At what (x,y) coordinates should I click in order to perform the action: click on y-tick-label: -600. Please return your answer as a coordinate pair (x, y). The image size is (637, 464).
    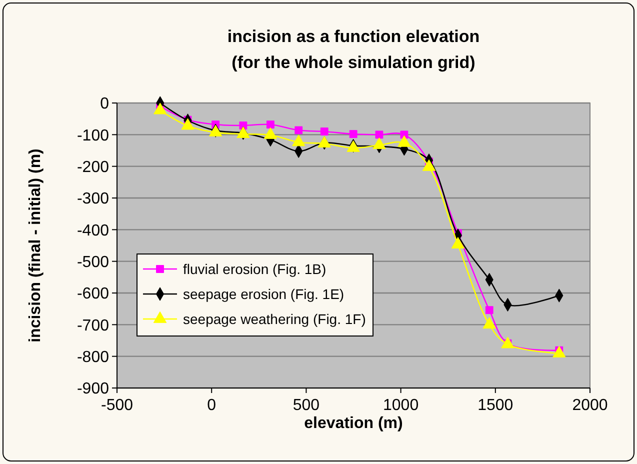
    Looking at the image, I should click on (93, 294).